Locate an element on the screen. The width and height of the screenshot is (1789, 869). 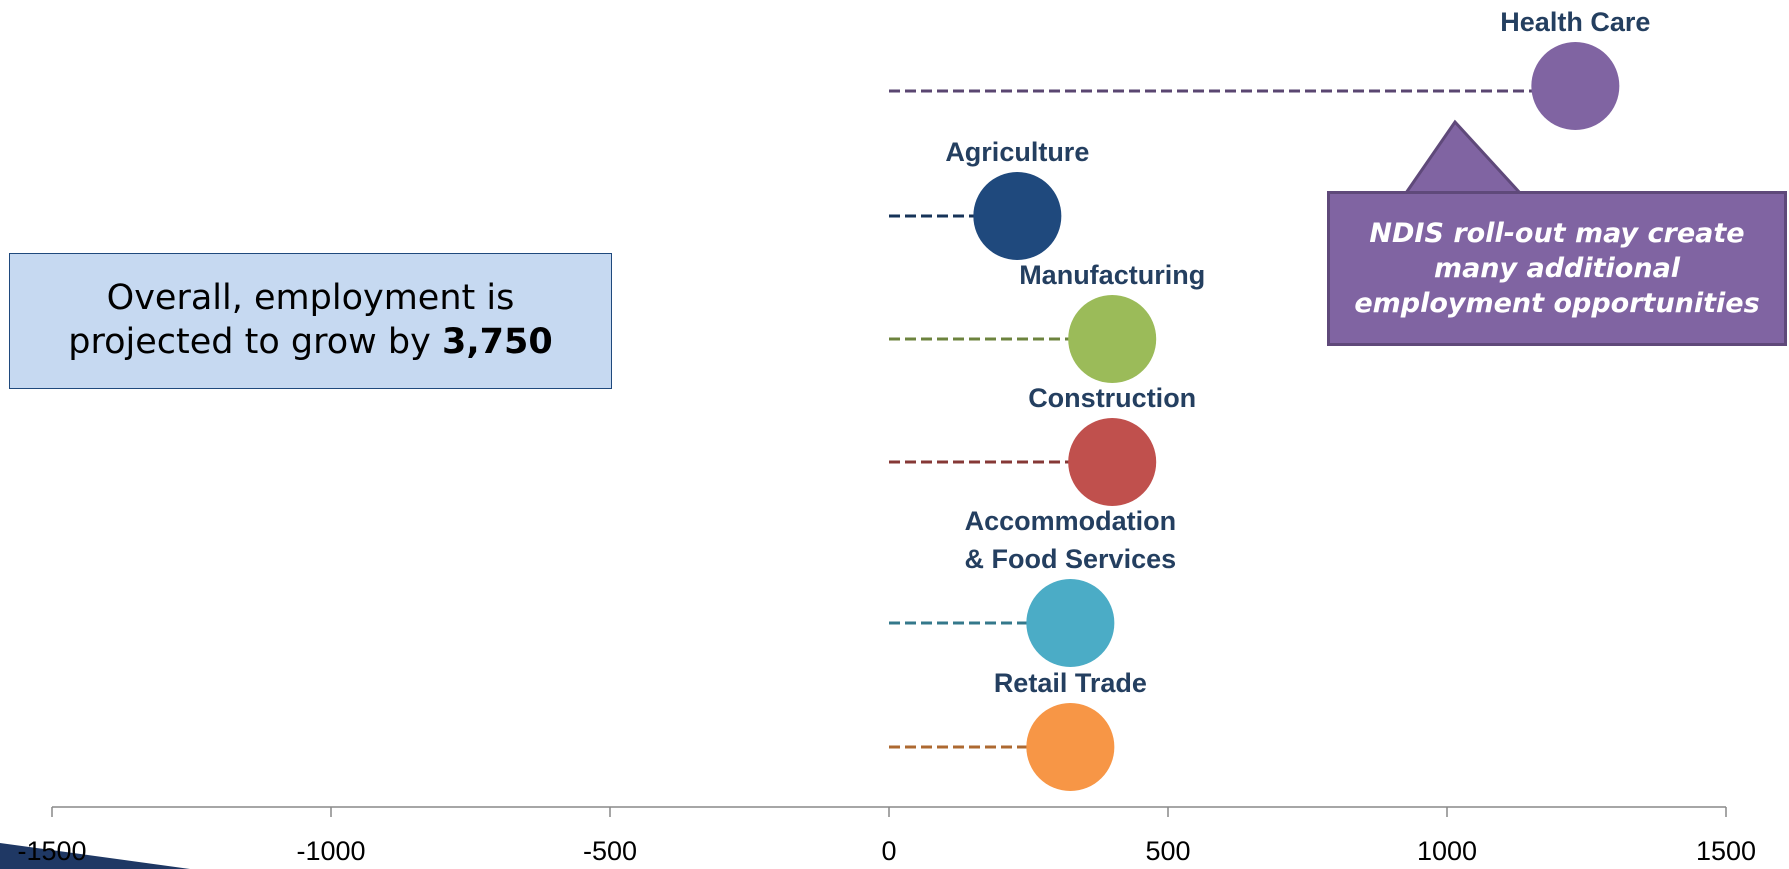
summary-figure: 3,750 is located at coordinates (497, 342).